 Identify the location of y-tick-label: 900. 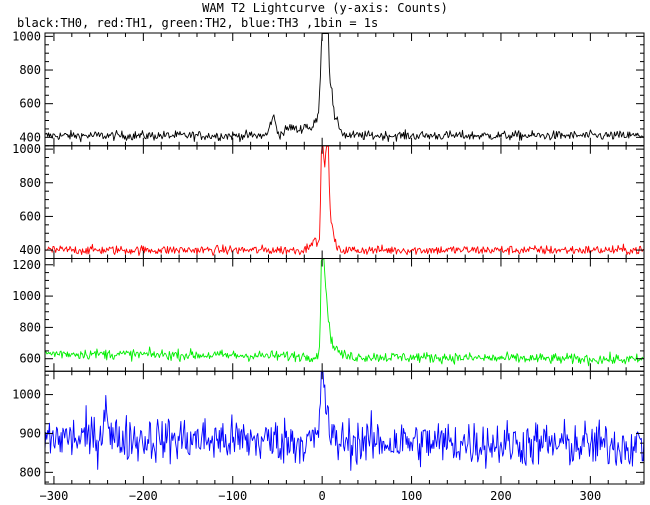
(30, 433).